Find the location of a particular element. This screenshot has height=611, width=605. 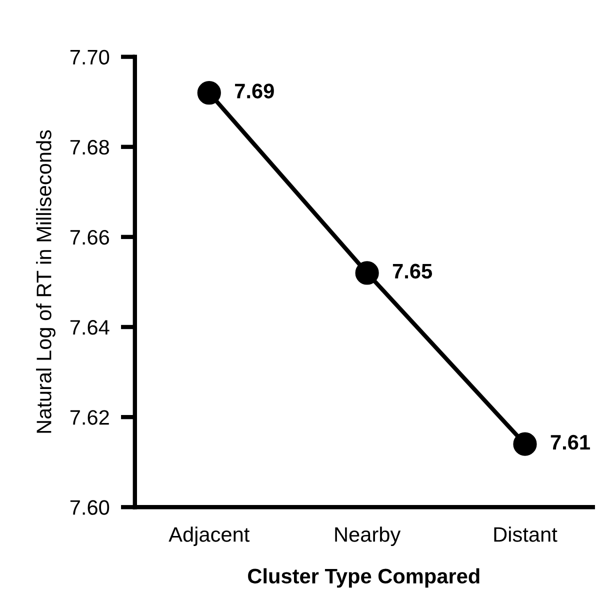

data-label: 7.61 is located at coordinates (570, 442).